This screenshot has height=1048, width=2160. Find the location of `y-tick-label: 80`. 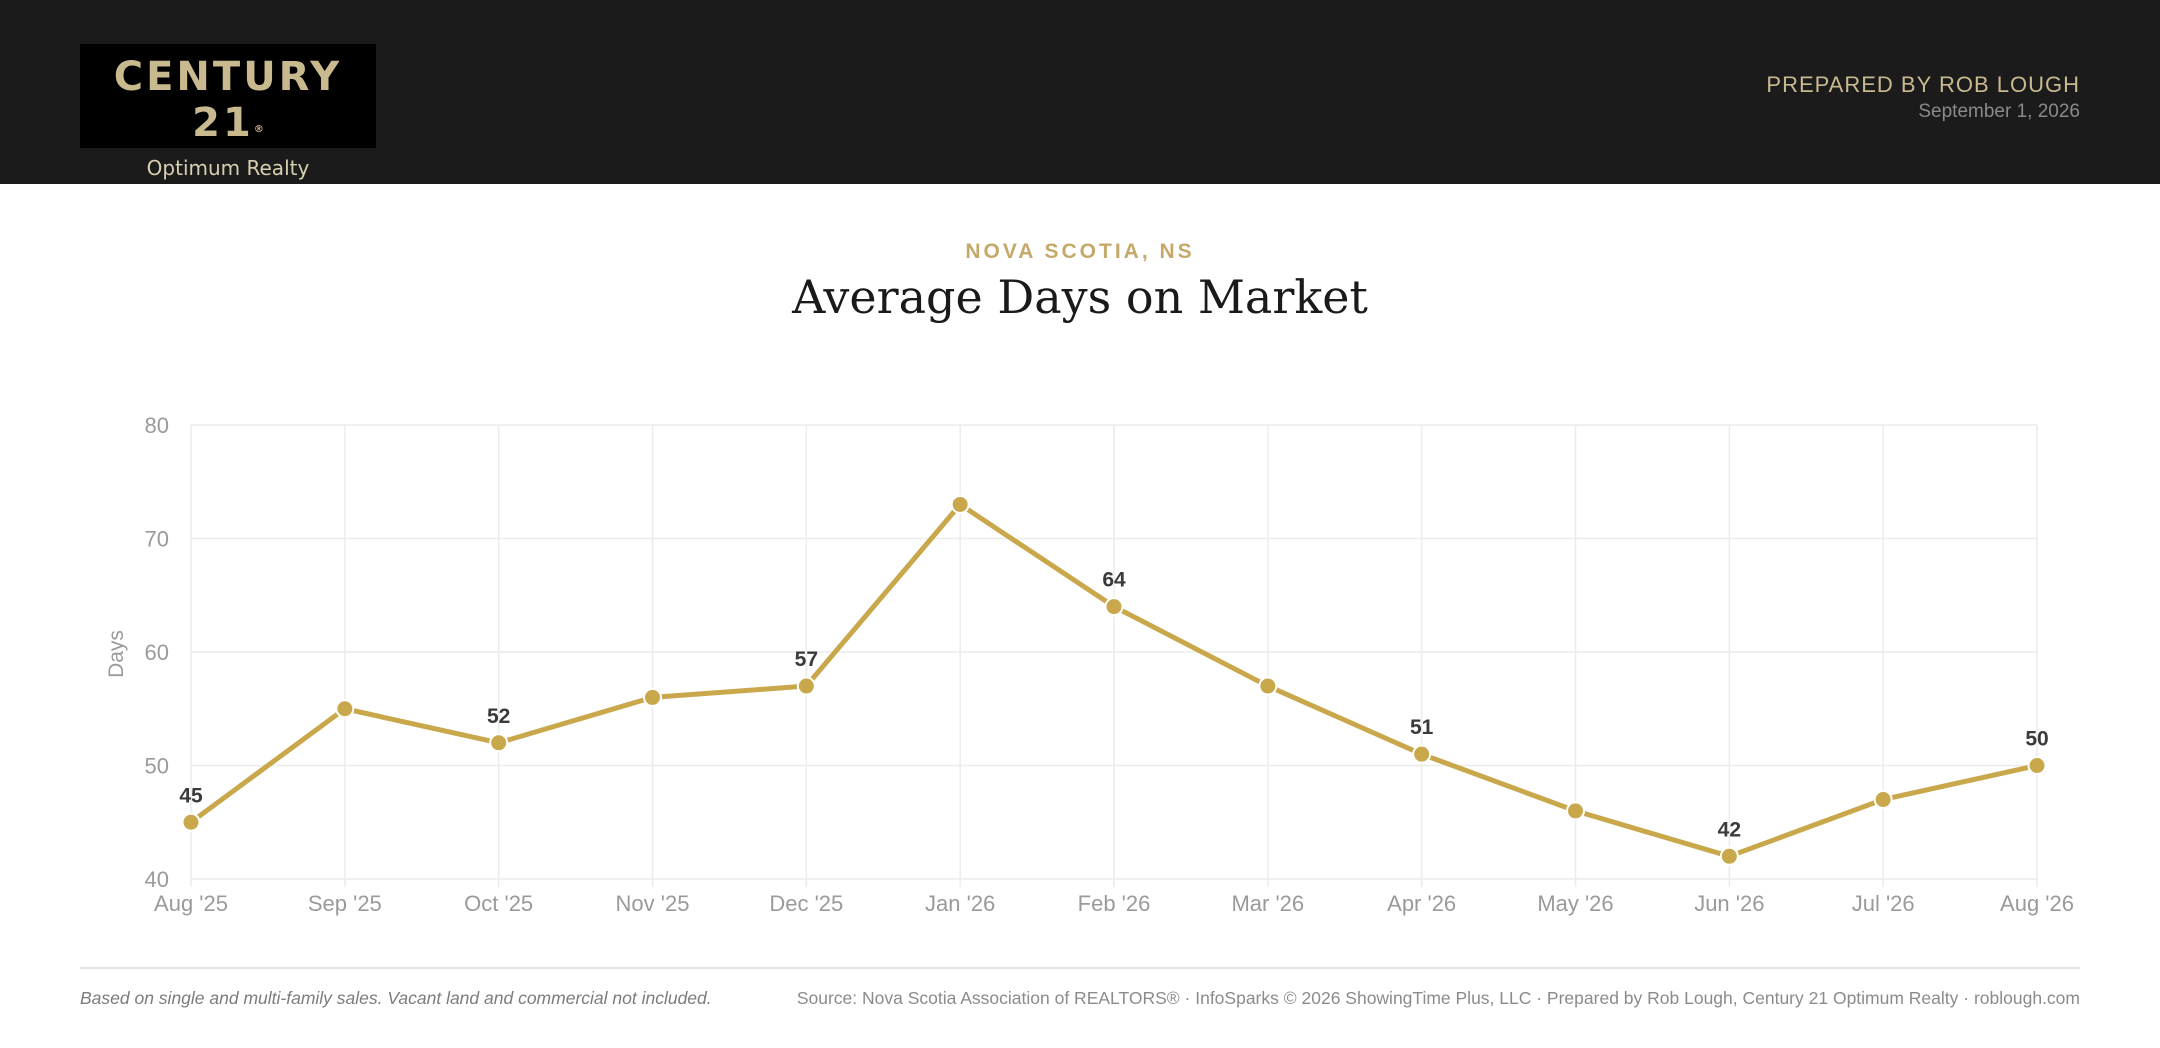

y-tick-label: 80 is located at coordinates (157, 425).